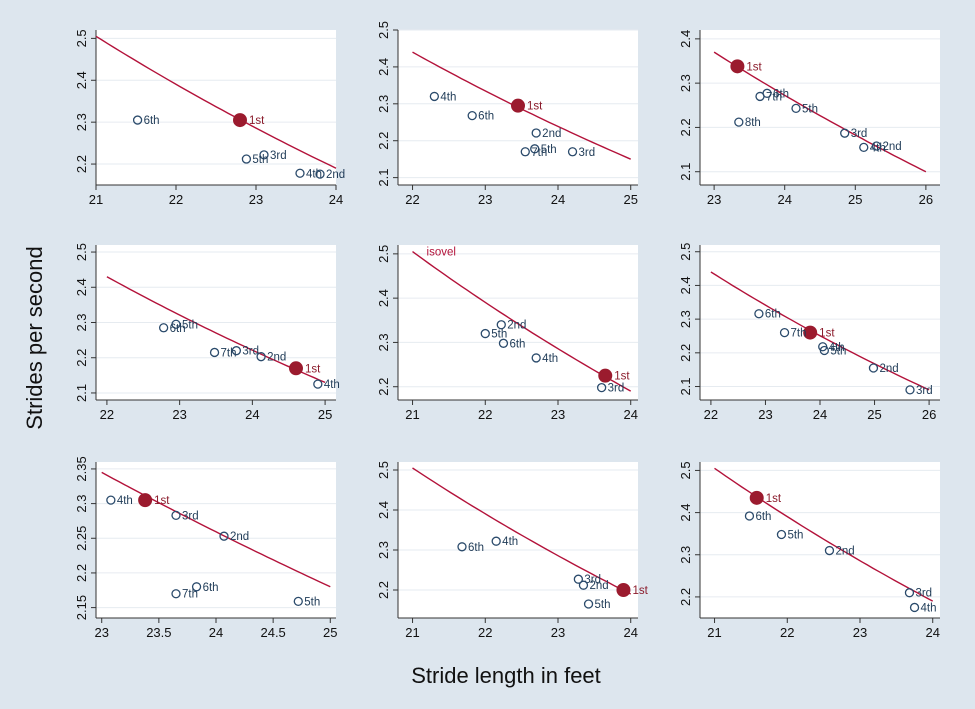 The height and width of the screenshot is (709, 975). I want to click on x-tick-label: 23.5, so click(158, 632).